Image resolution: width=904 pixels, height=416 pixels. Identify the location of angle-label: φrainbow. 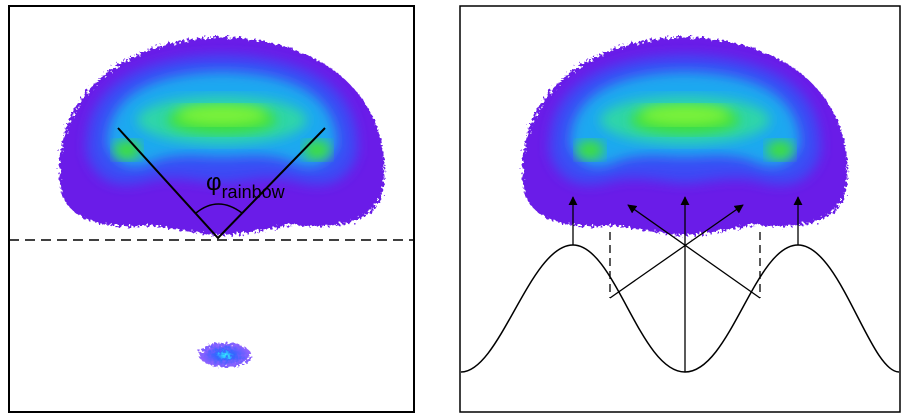
(246, 185).